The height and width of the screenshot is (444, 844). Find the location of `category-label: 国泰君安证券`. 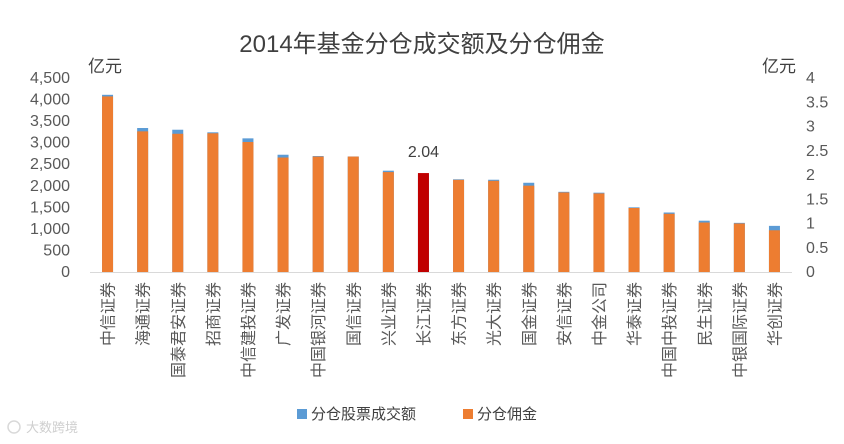

category-label: 国泰君安证券 is located at coordinates (179, 330).